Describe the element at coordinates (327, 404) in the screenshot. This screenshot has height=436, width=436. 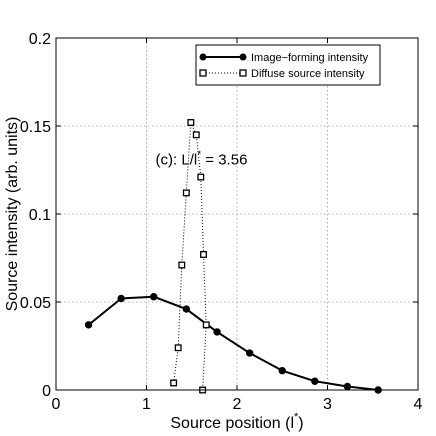
I see `x-tick-label: 3` at that location.